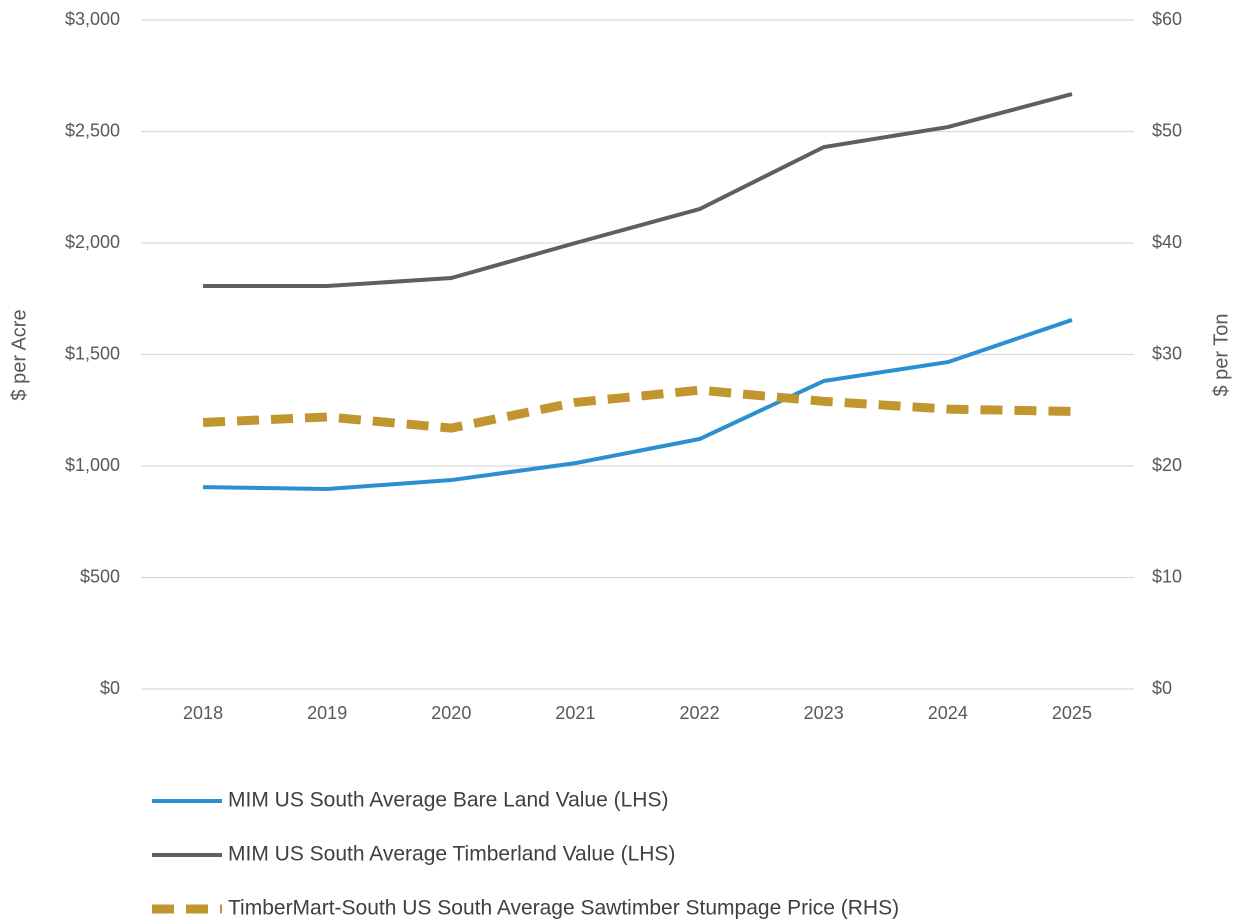  What do you see at coordinates (1167, 465) in the screenshot?
I see `y2-tick-label: $20` at bounding box center [1167, 465].